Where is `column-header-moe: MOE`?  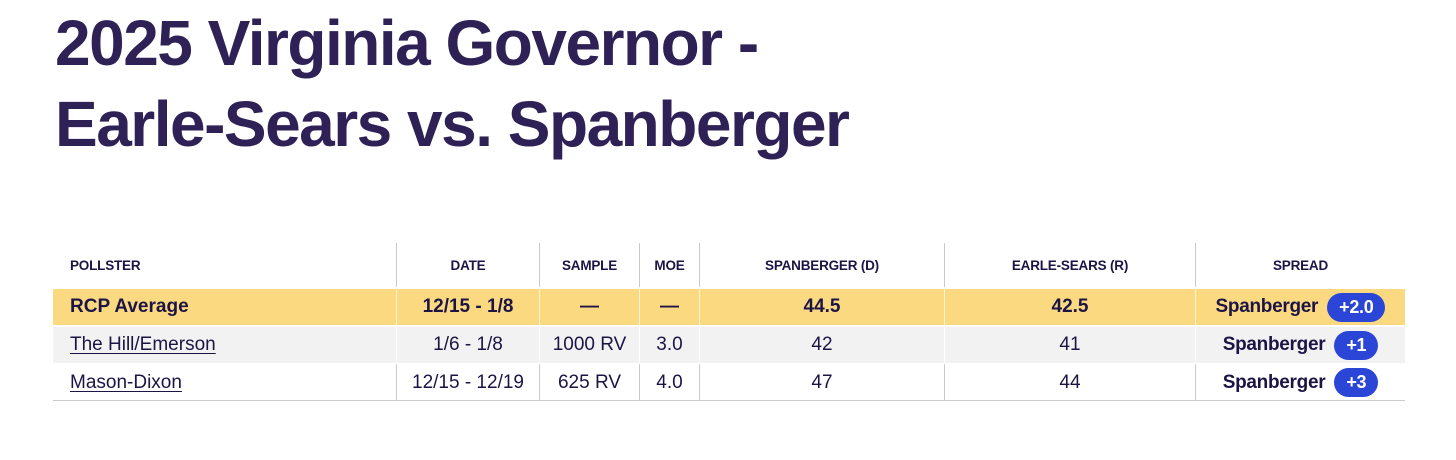 column-header-moe: MOE is located at coordinates (669, 265).